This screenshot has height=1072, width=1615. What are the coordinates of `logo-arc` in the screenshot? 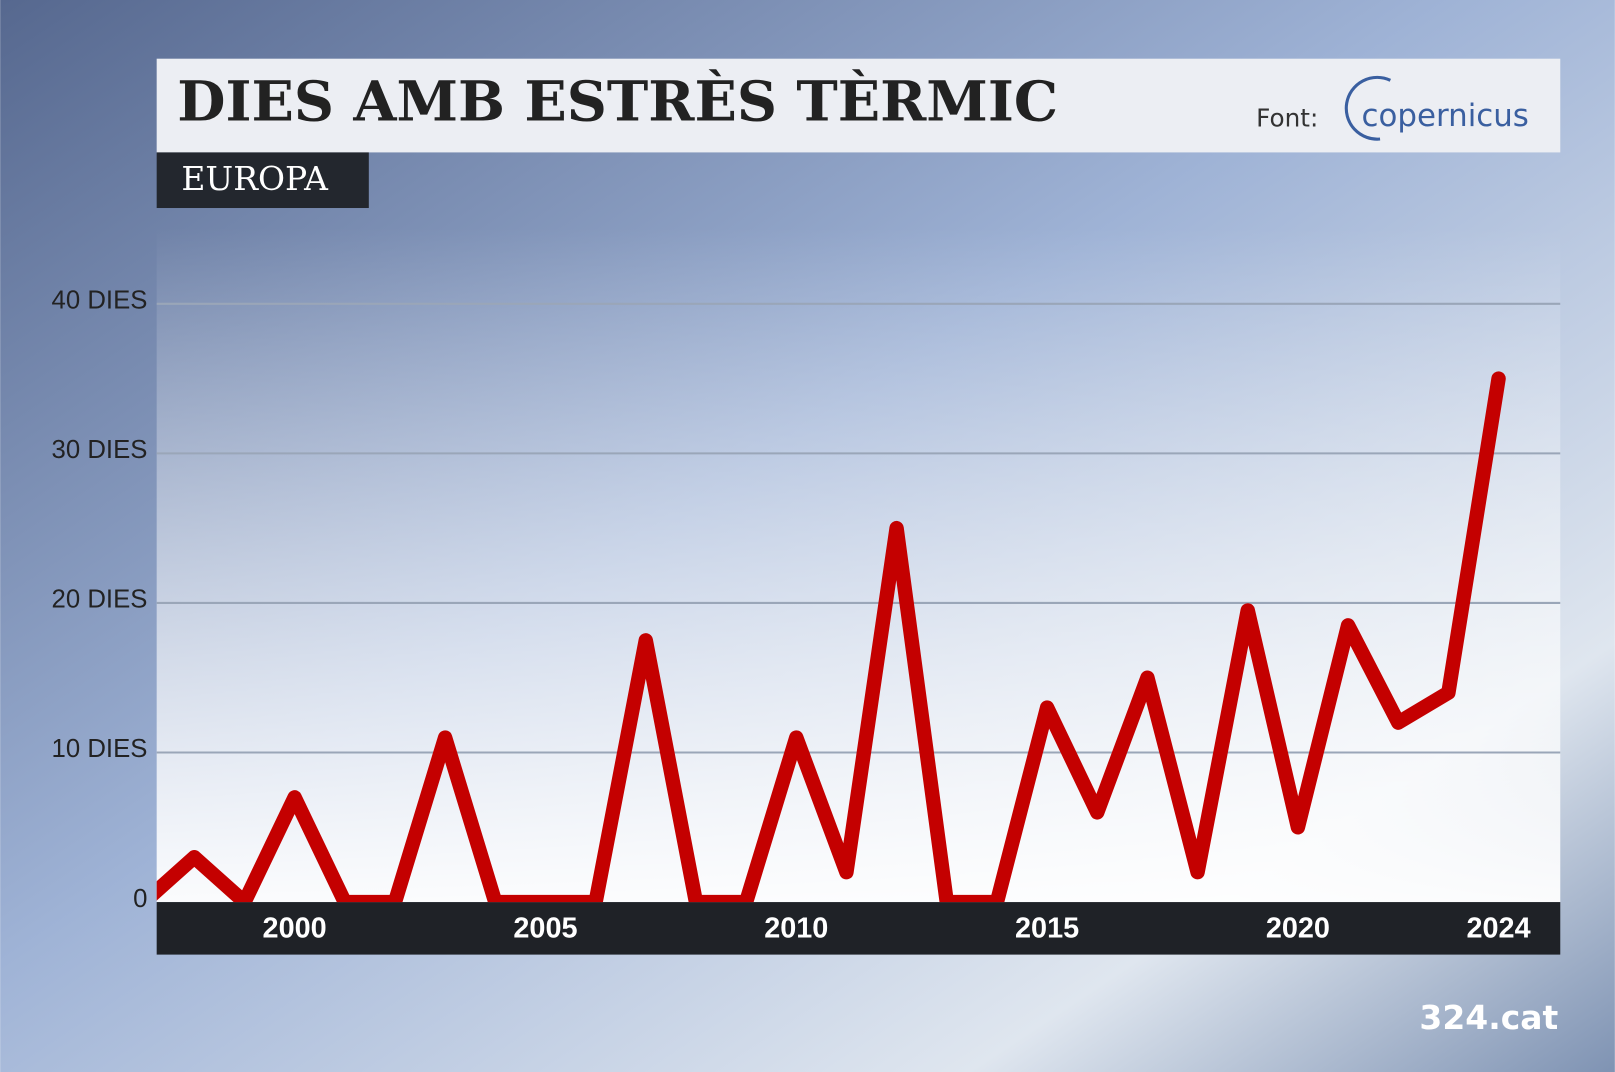 It's located at (1368, 108).